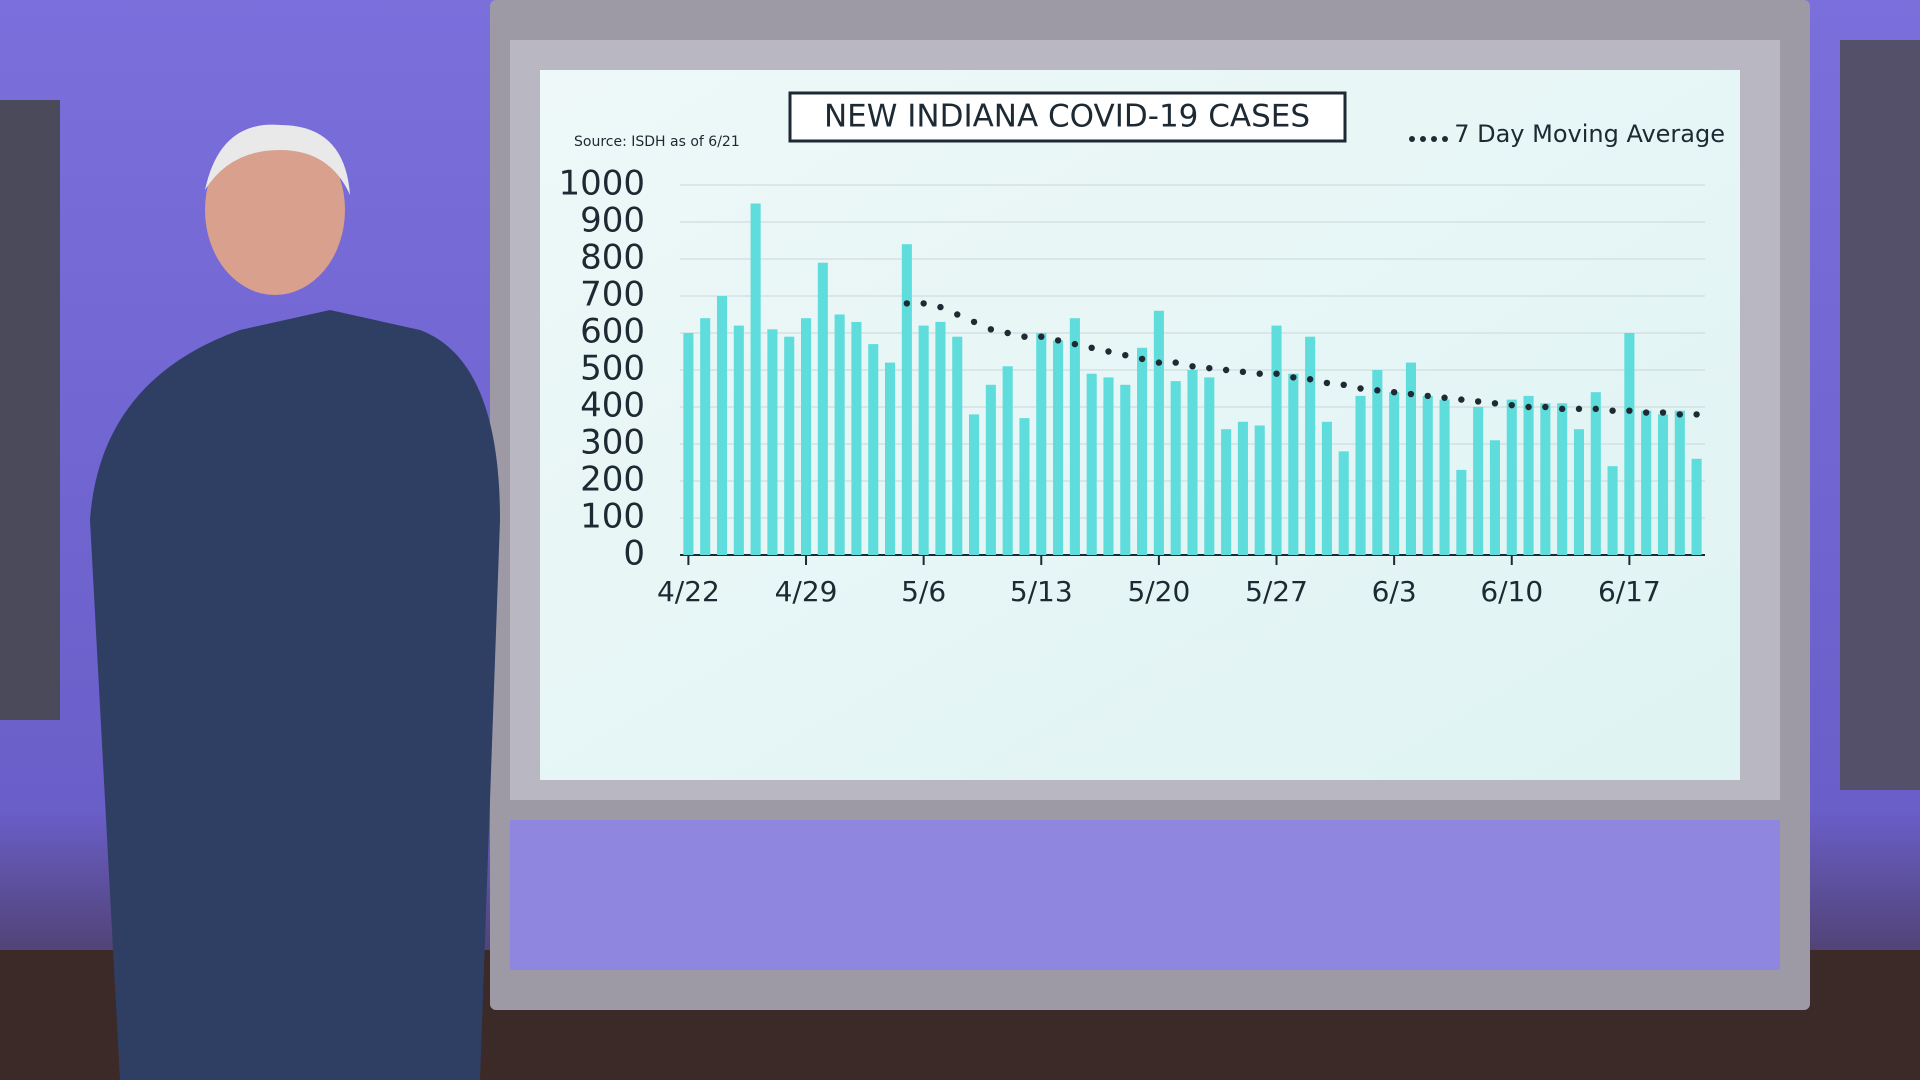 The width and height of the screenshot is (1920, 1080). I want to click on y-tick-label: 100, so click(612, 517).